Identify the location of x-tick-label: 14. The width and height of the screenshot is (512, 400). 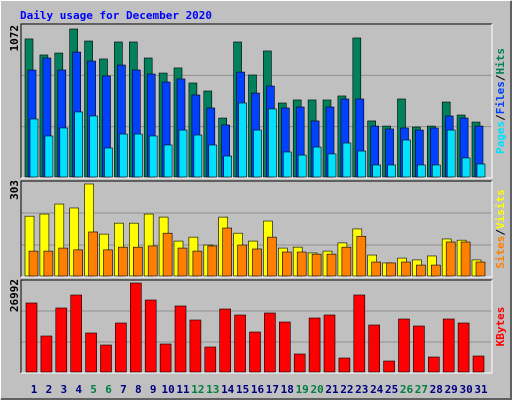
(228, 389).